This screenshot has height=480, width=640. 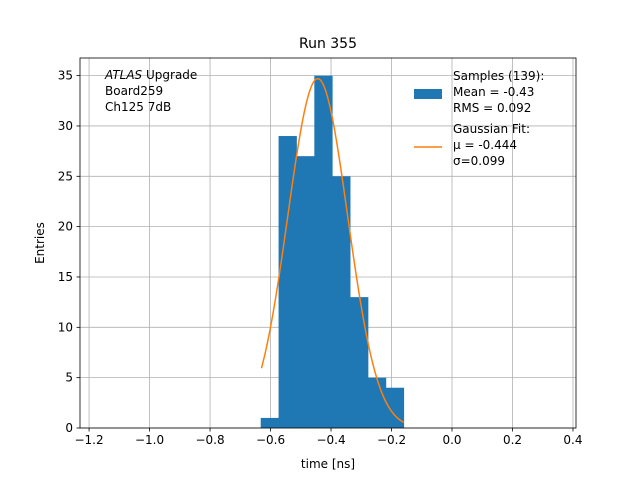 I want to click on x-tick-label: 0.0, so click(x=451, y=440).